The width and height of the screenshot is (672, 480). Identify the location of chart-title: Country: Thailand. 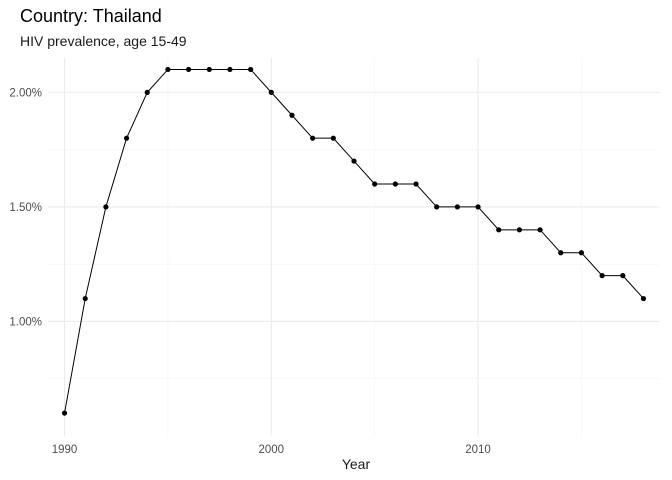
(91, 16).